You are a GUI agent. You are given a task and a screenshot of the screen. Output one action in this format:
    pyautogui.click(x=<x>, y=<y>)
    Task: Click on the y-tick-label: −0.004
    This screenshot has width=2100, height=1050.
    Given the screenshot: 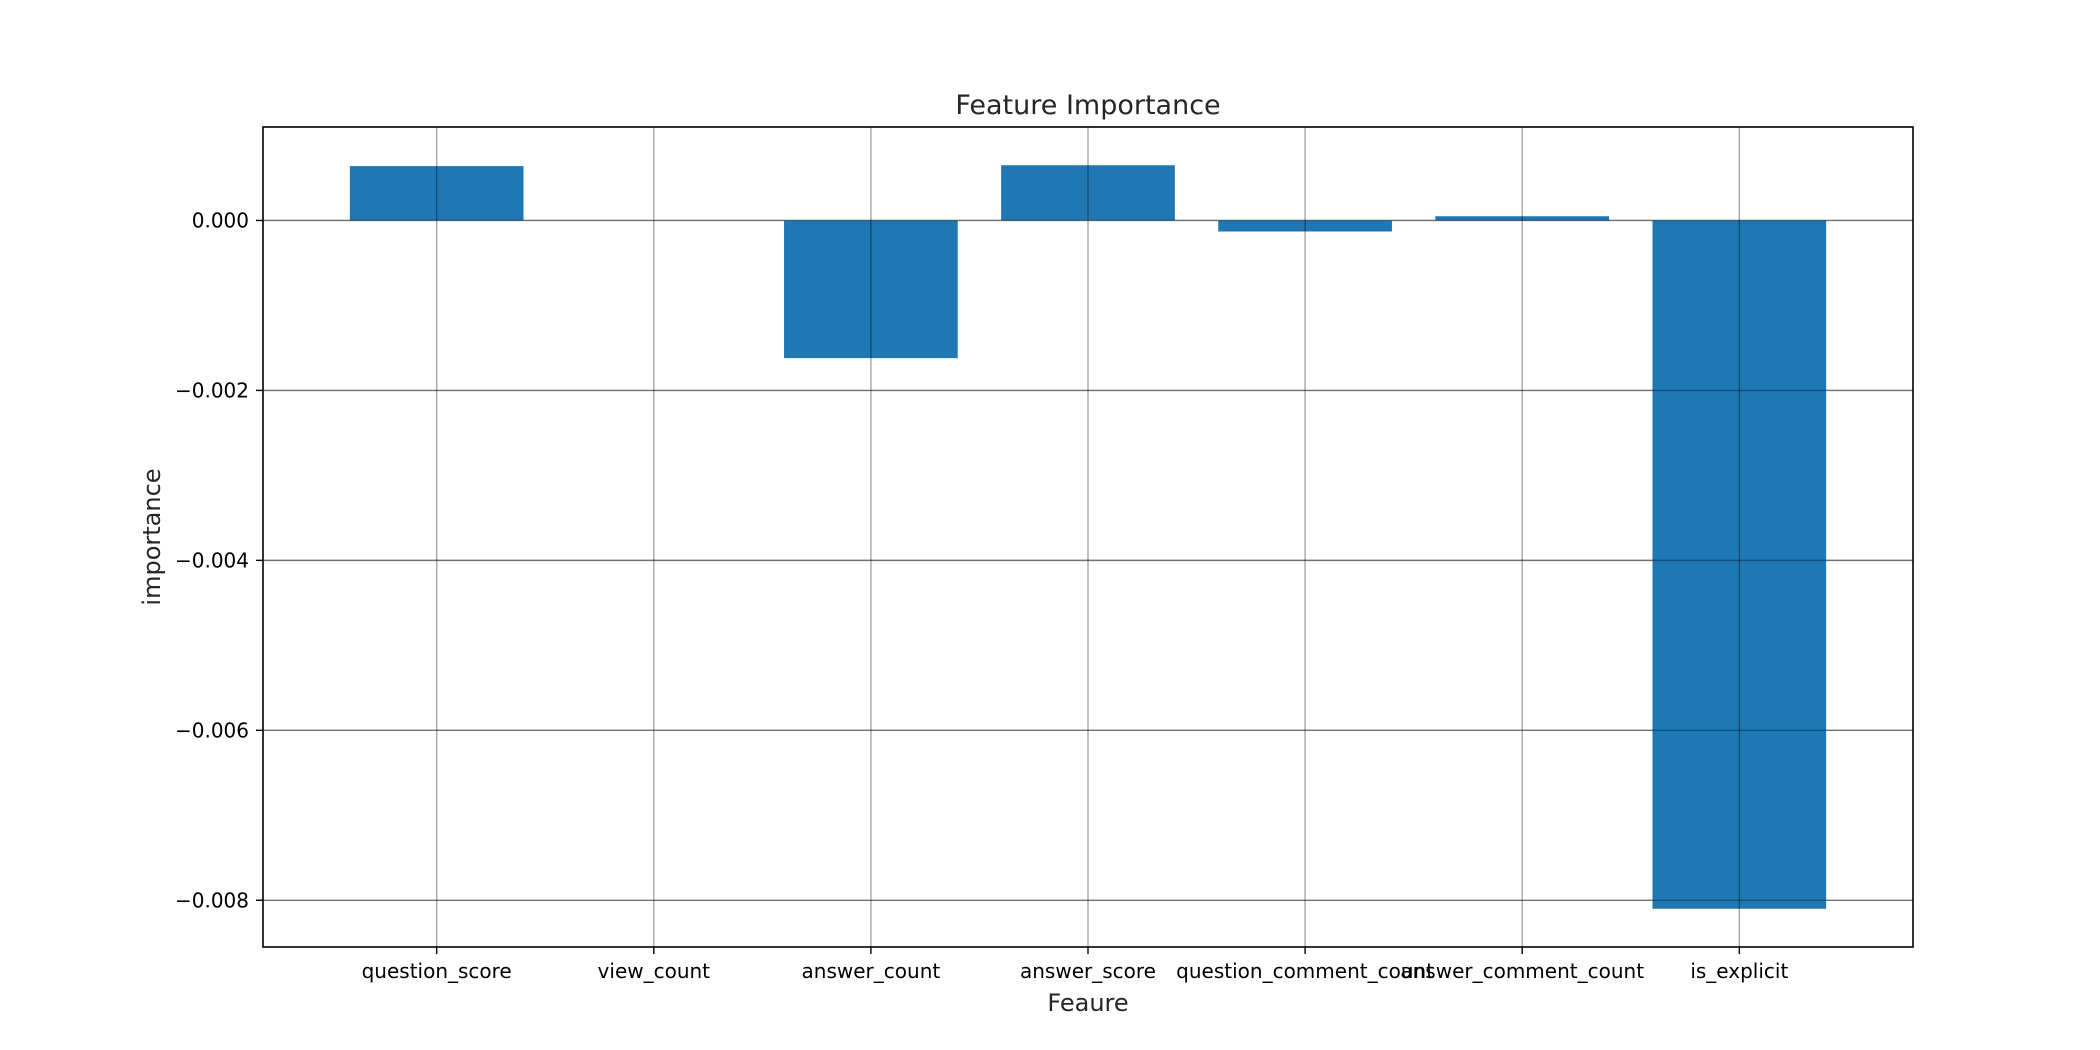 What is the action you would take?
    pyautogui.click(x=212, y=560)
    